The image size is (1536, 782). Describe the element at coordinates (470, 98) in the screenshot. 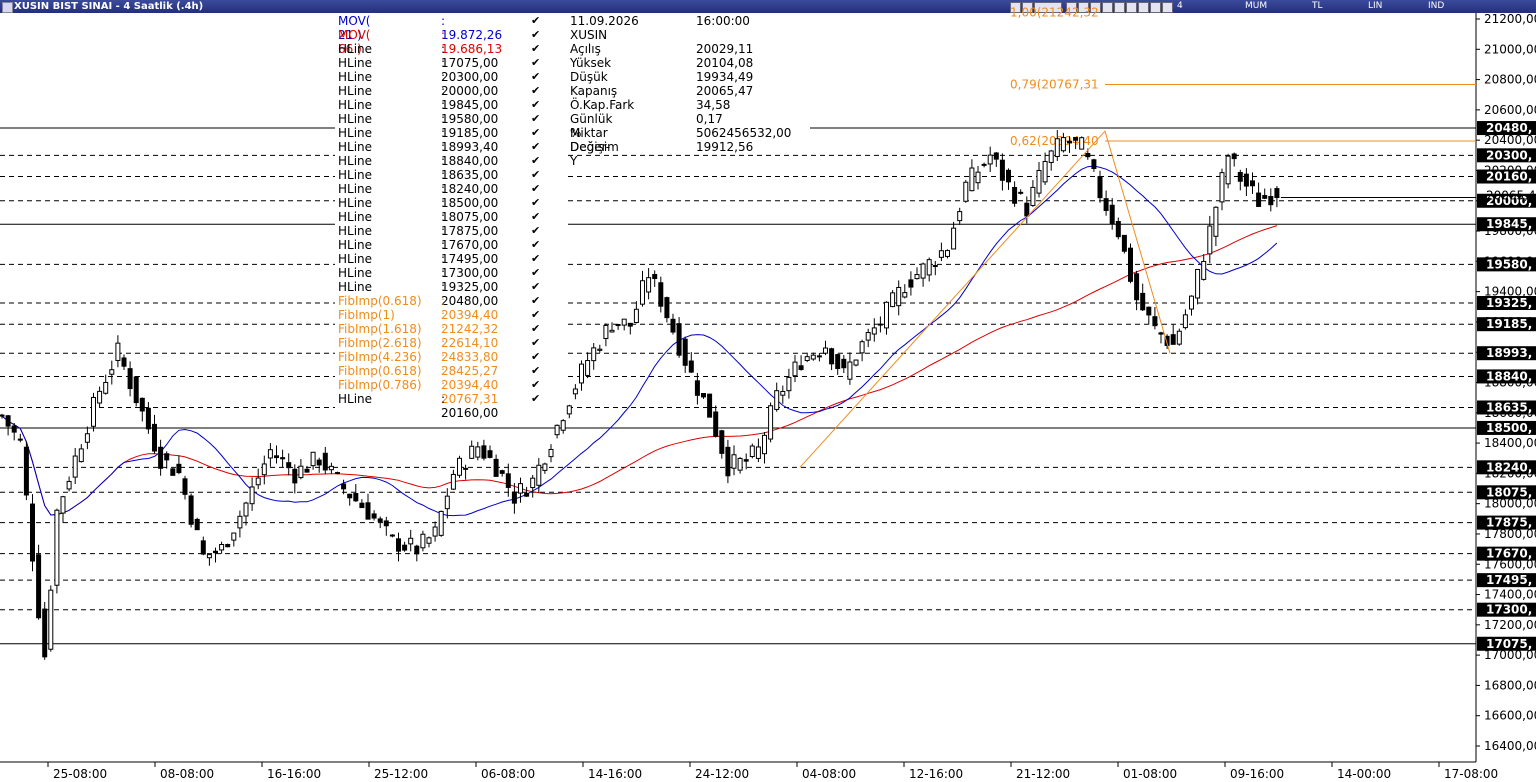

I see `legend-value: : 19845,00` at that location.